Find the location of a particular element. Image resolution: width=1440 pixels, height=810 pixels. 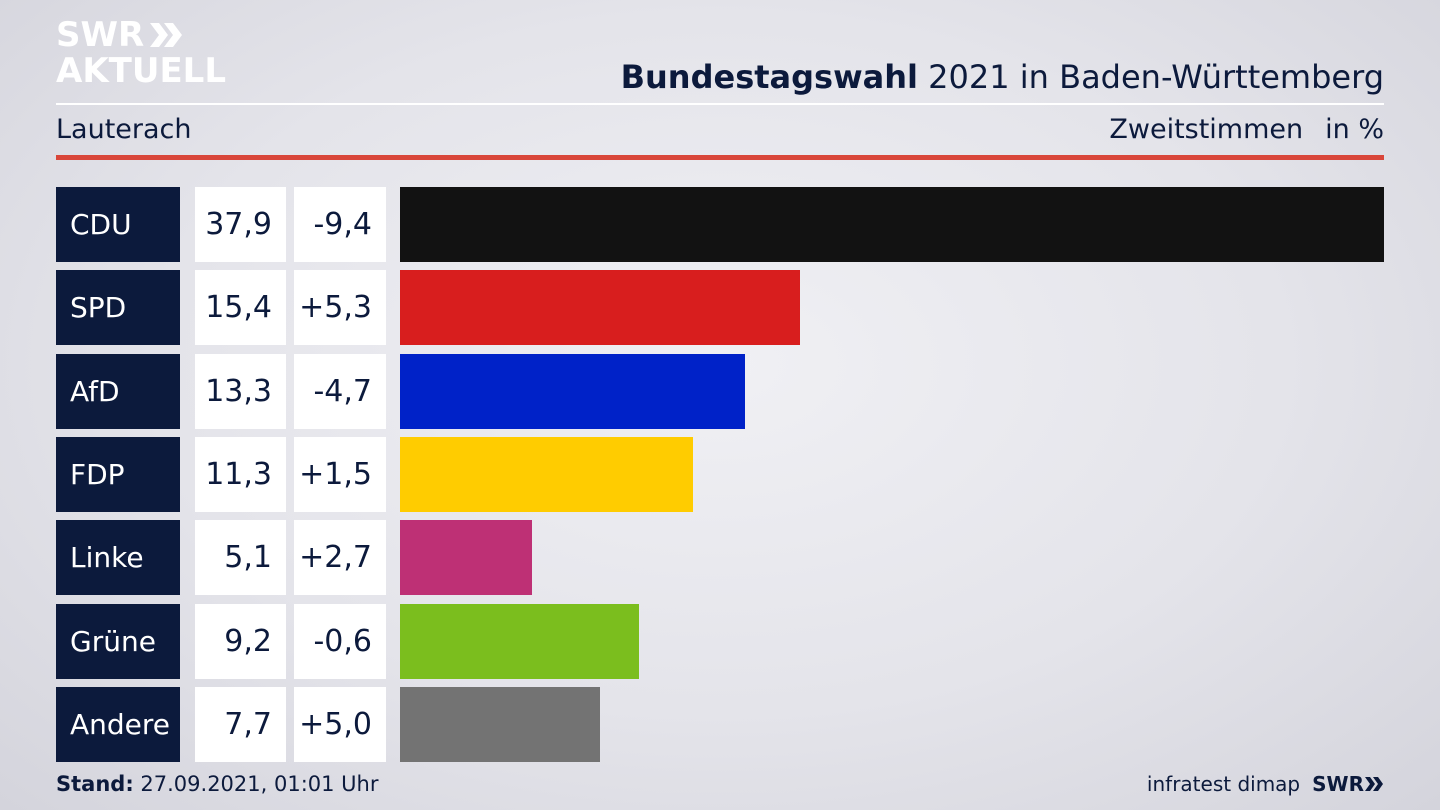

value-label: 5,1 is located at coordinates (240, 557).